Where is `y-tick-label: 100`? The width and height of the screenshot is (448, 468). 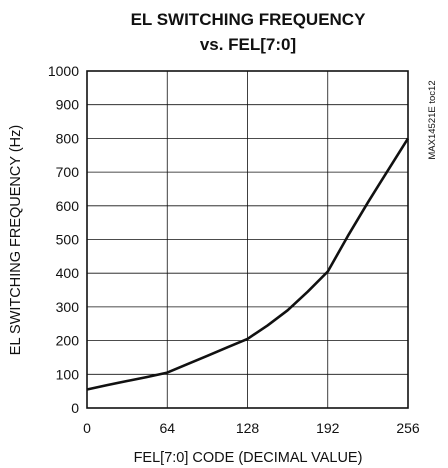 y-tick-label: 100 is located at coordinates (68, 374).